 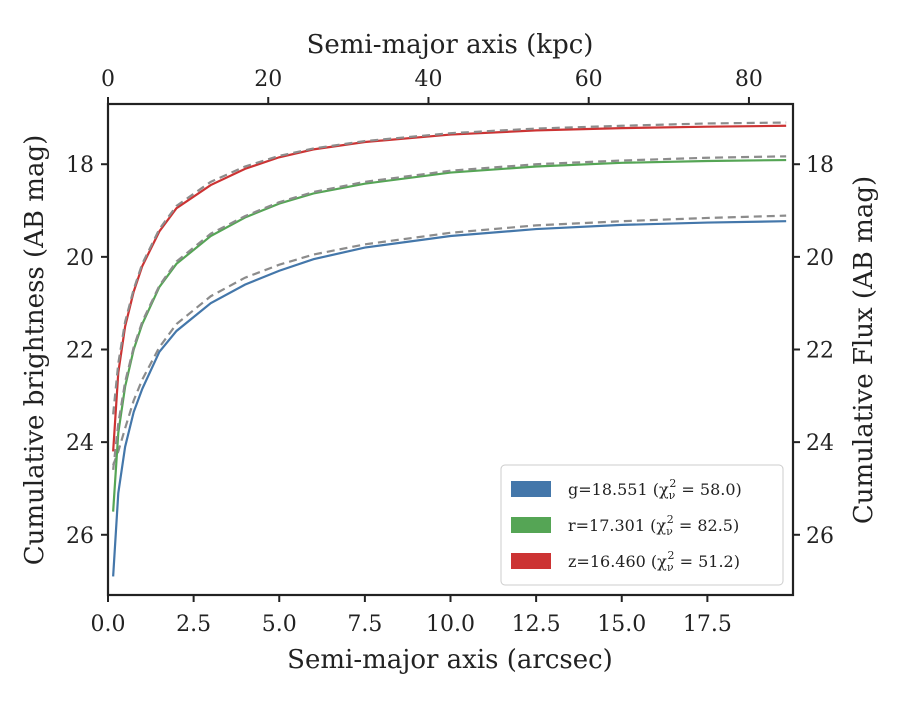 I want to click on x-tick-label: 5.0, so click(x=279, y=624).